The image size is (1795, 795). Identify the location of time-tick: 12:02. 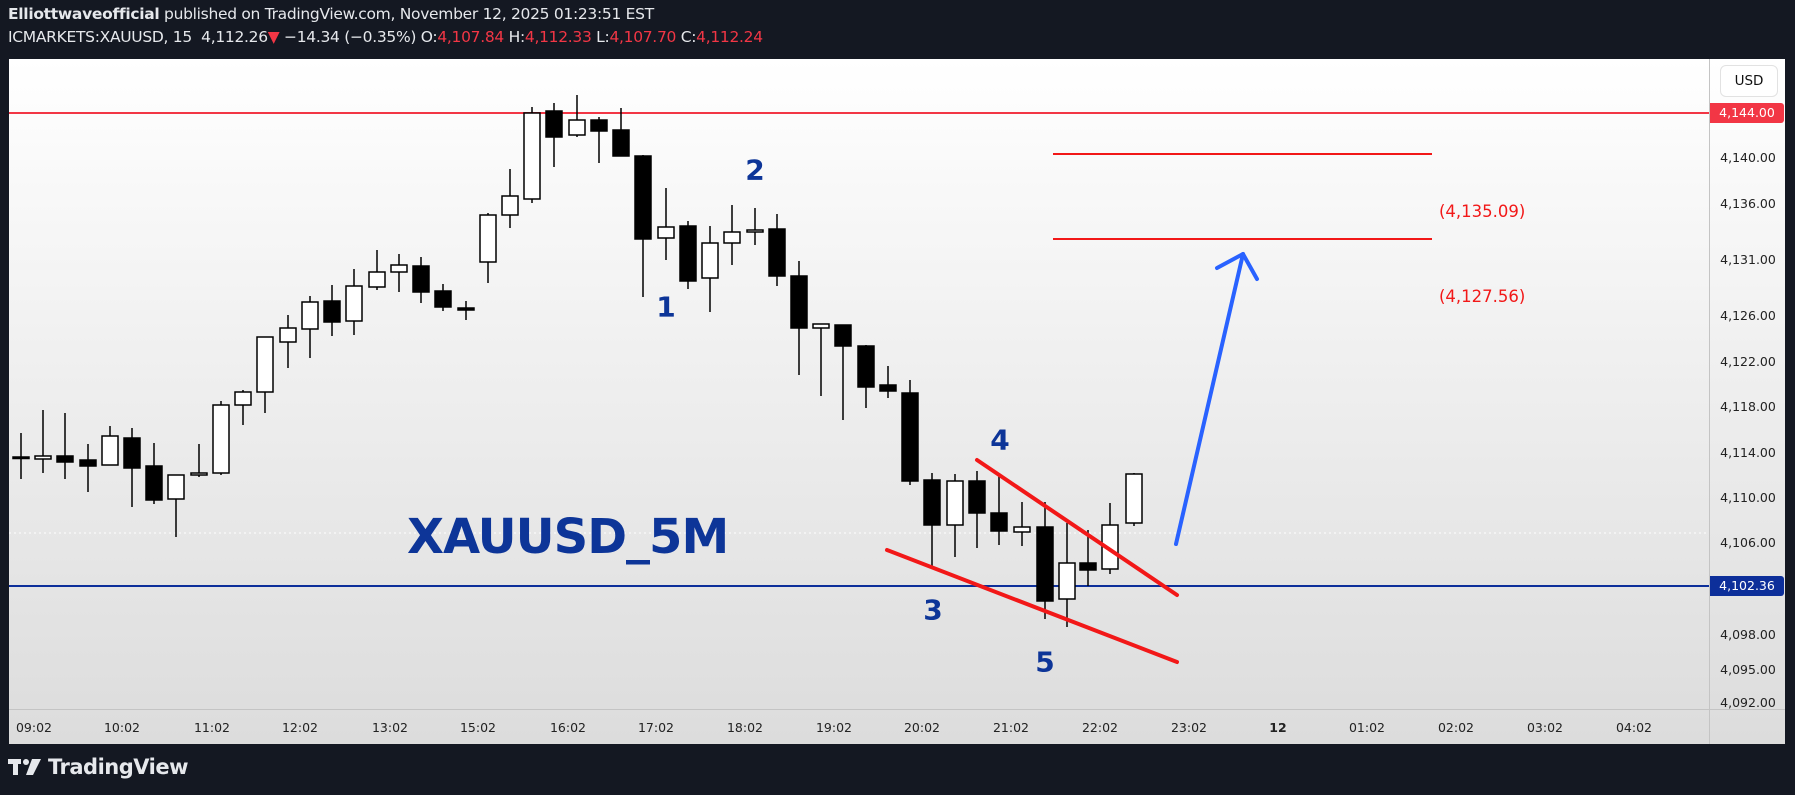
(300, 727).